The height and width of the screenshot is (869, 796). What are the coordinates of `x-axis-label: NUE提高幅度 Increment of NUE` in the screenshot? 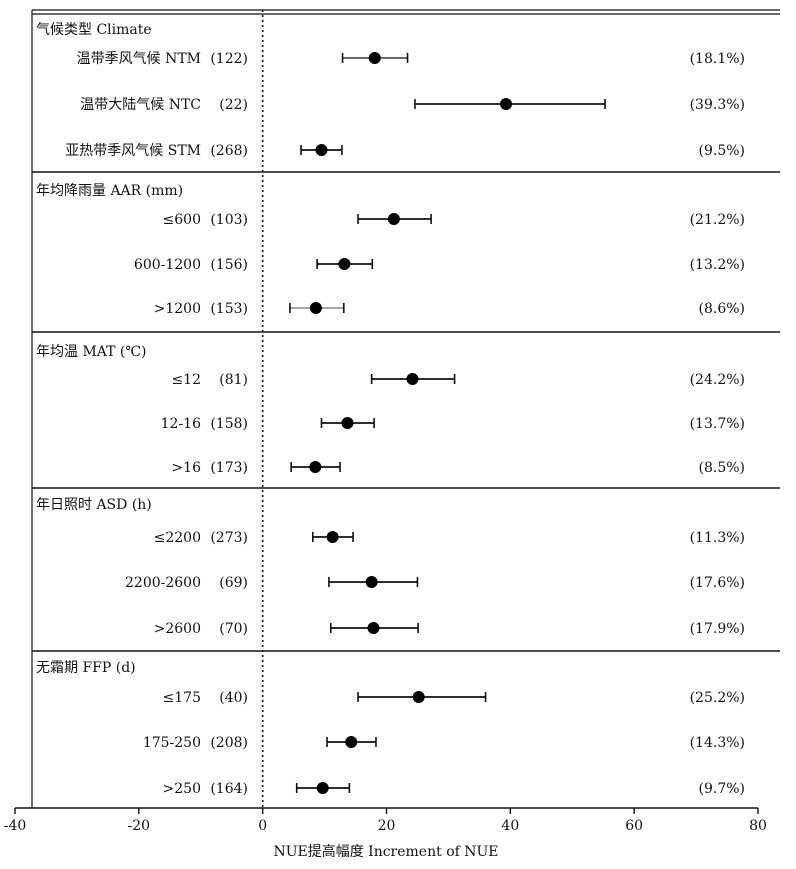 It's located at (385, 851).